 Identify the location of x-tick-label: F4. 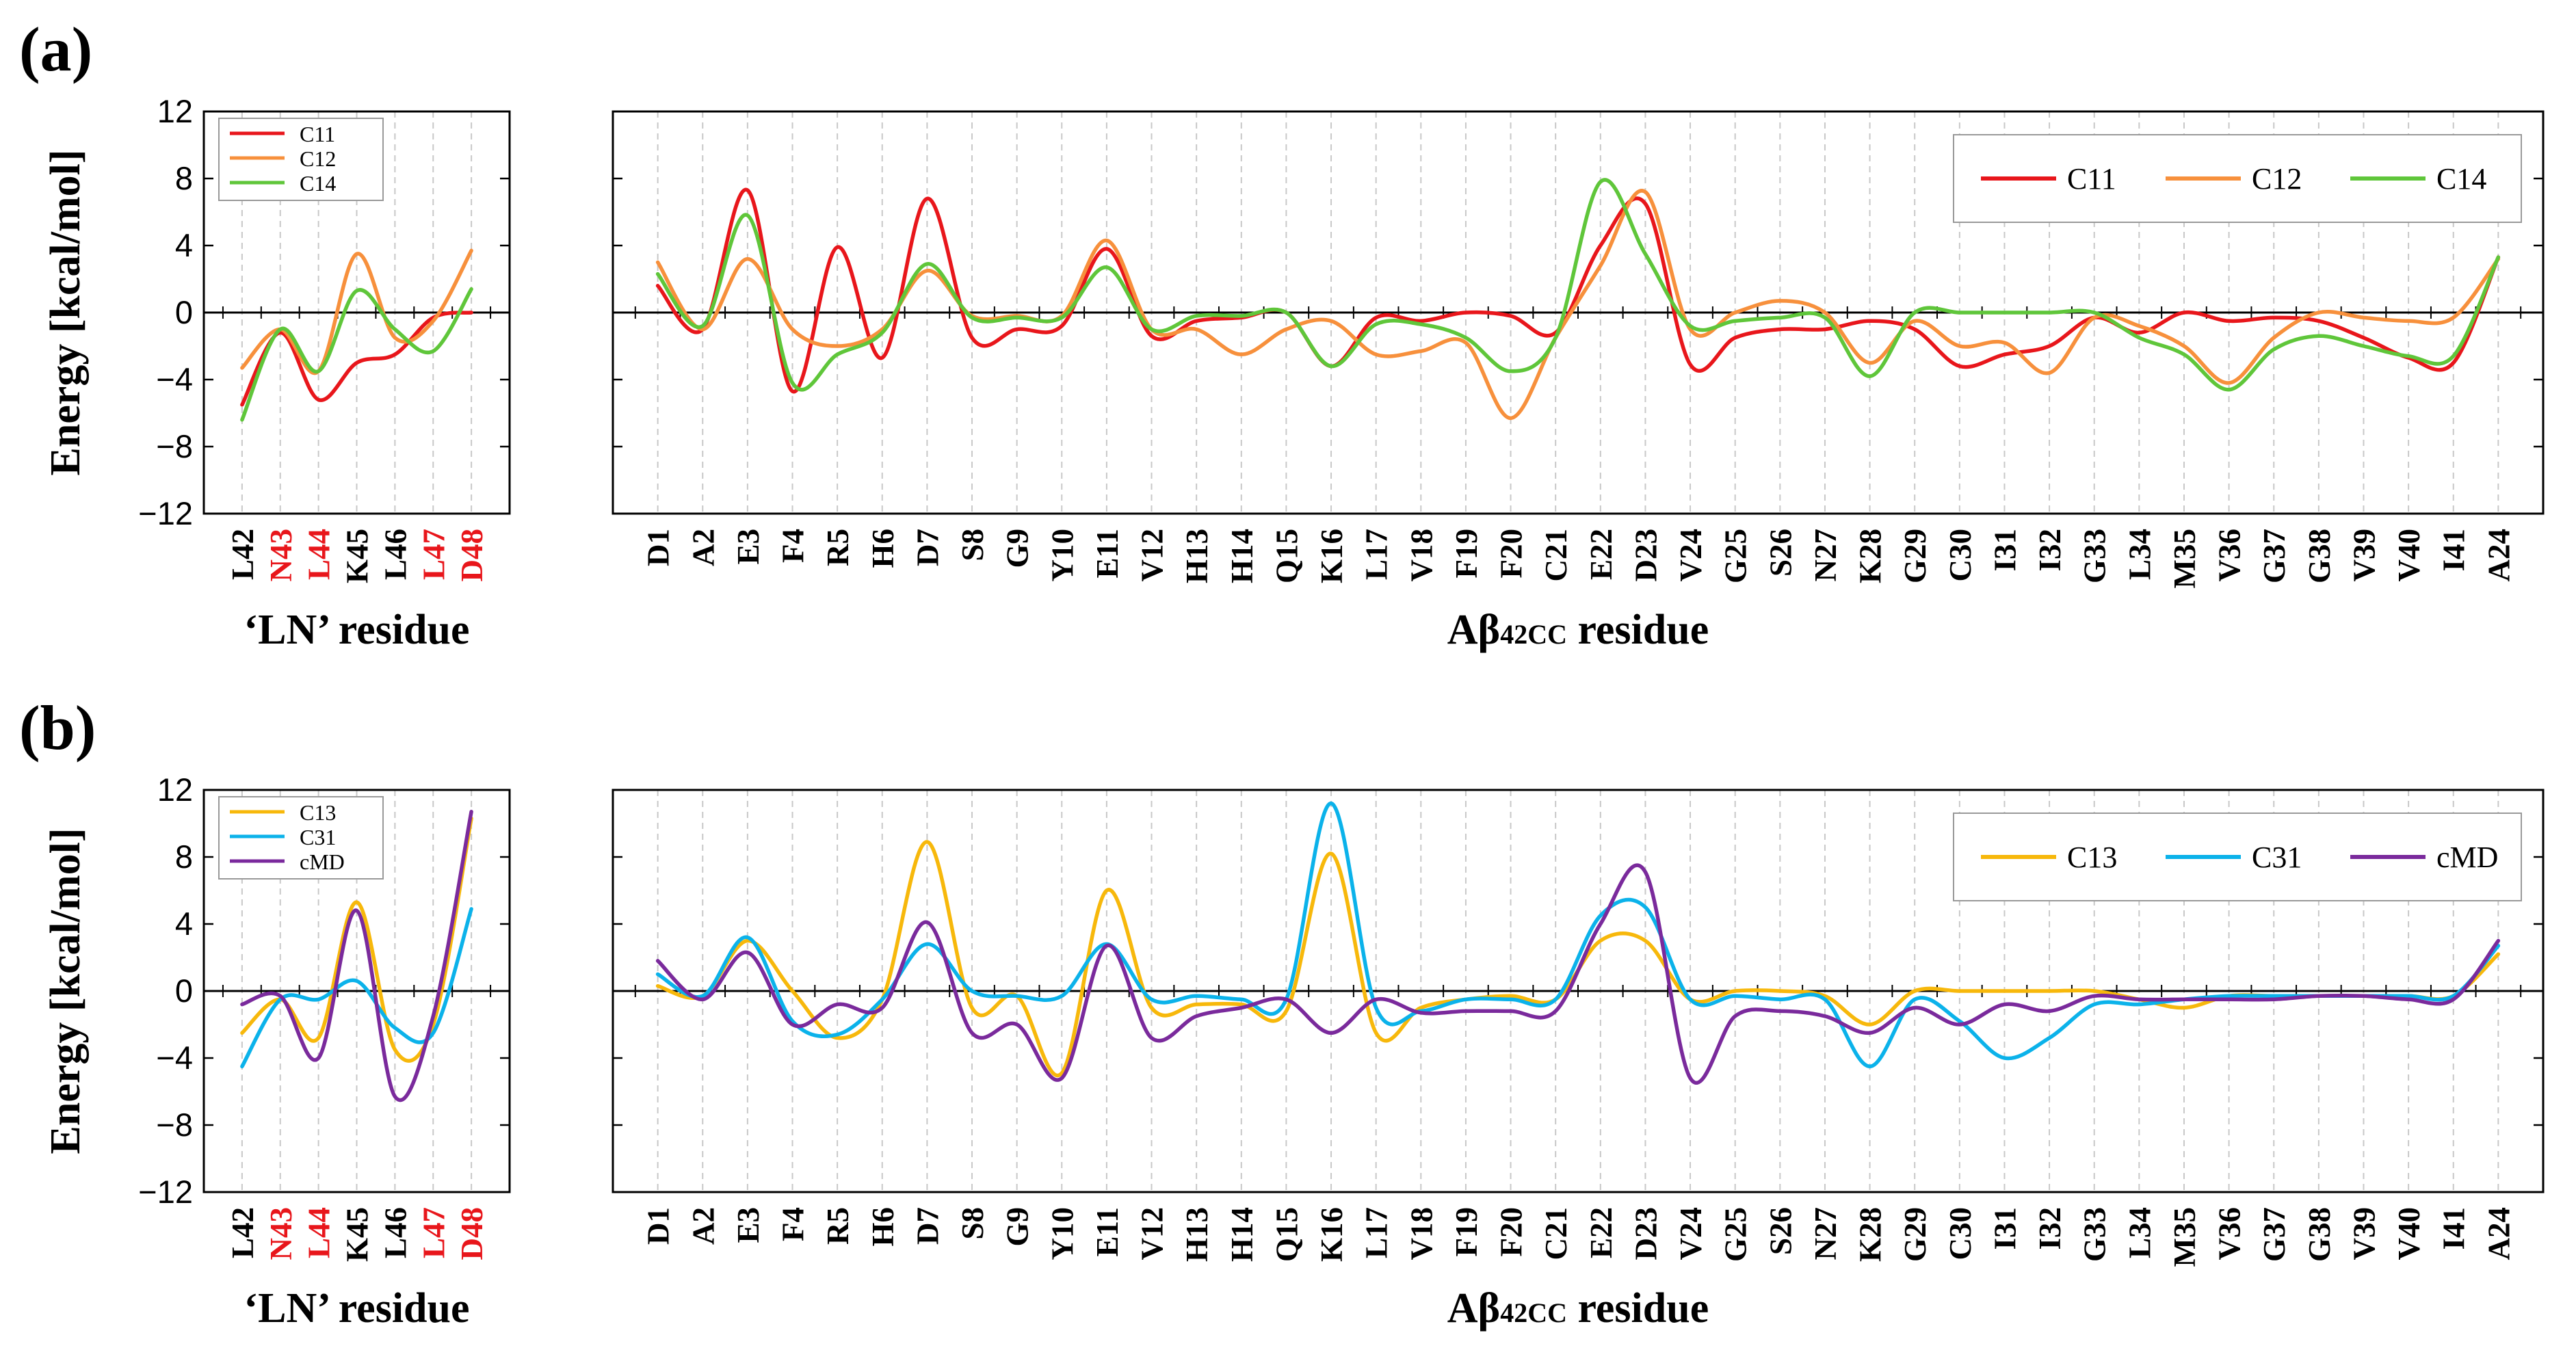
(793, 1224).